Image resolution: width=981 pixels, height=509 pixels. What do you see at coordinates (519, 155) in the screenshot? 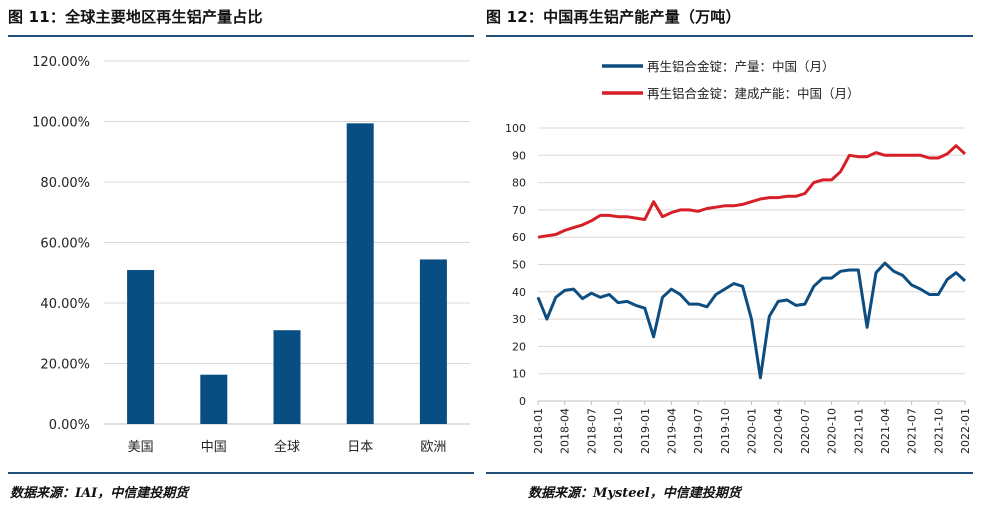
I see `line-y-tick-label: 90` at bounding box center [519, 155].